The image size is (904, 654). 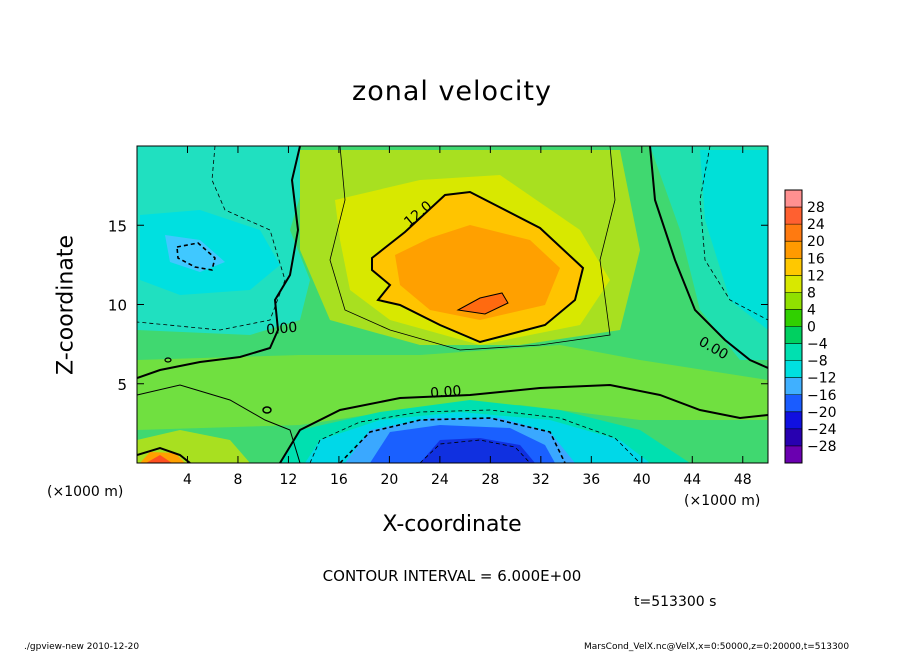 I want to click on contour-zero-upper-left, so click(x=219, y=262).